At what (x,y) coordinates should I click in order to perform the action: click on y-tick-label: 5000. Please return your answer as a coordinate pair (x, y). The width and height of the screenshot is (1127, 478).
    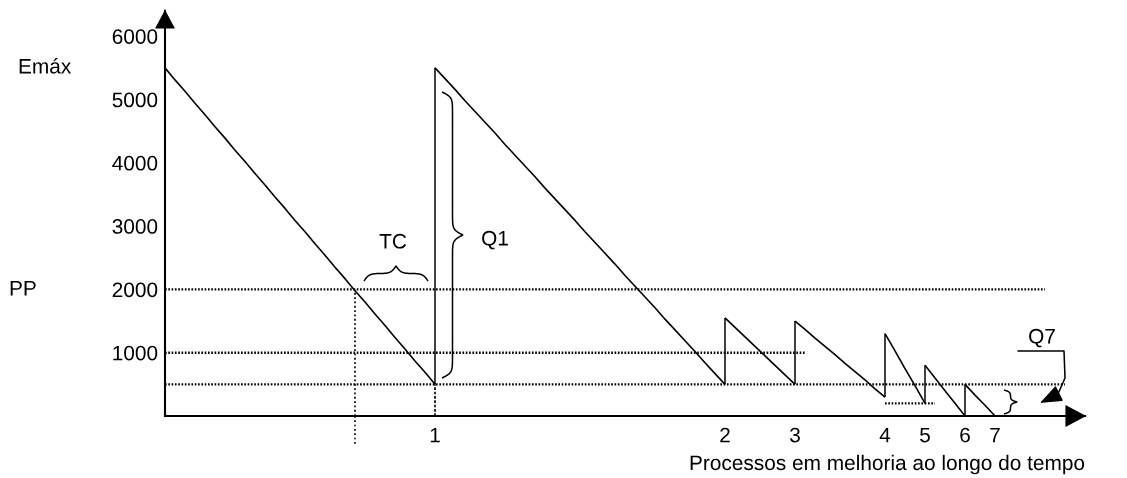
    Looking at the image, I should click on (135, 100).